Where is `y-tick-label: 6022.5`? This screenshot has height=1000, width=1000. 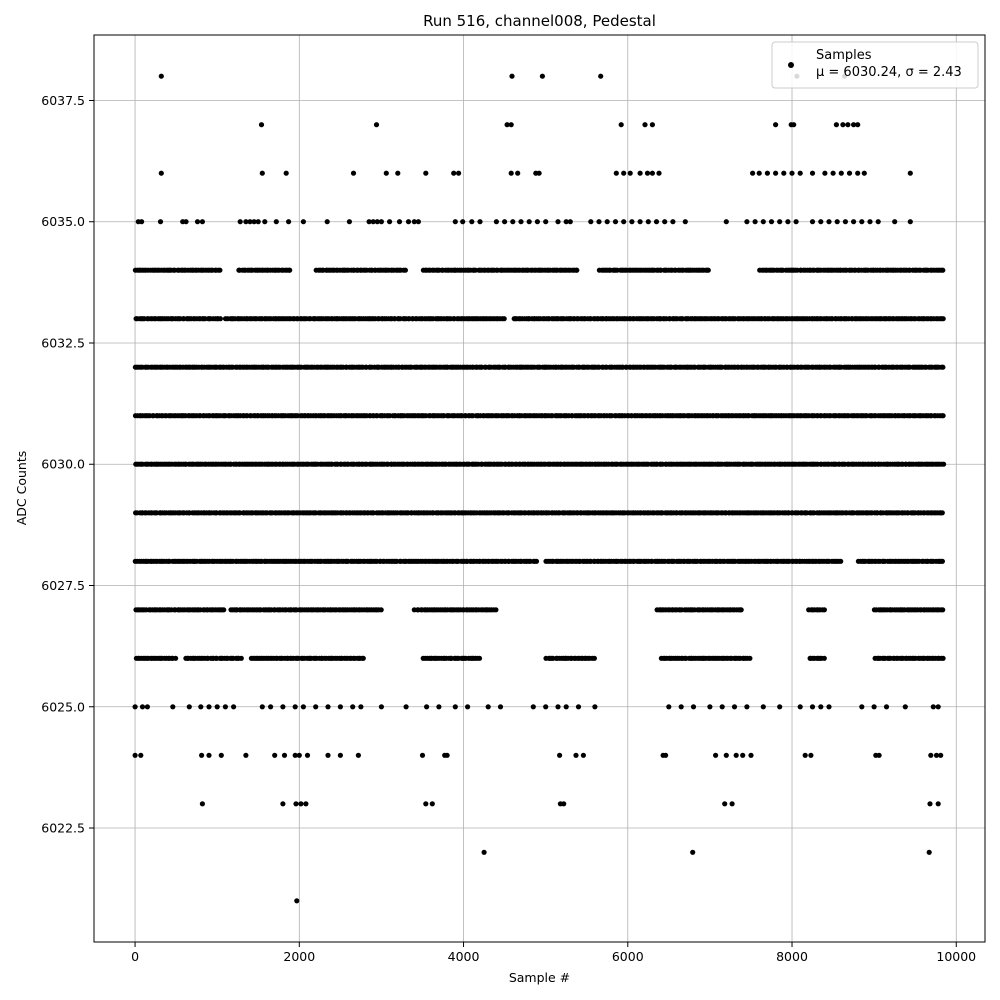
y-tick-label: 6022.5 is located at coordinates (63, 828).